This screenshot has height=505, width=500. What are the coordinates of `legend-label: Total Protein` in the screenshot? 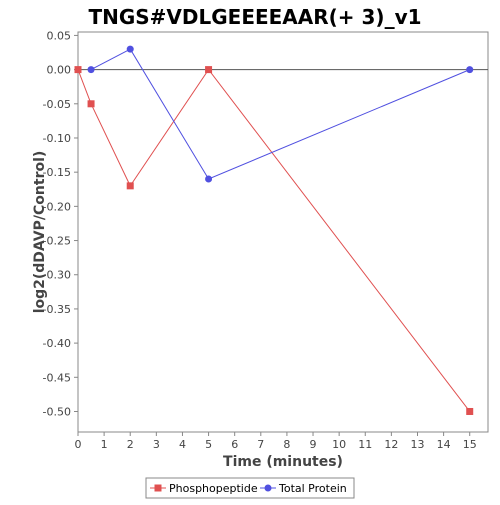 It's located at (312, 488).